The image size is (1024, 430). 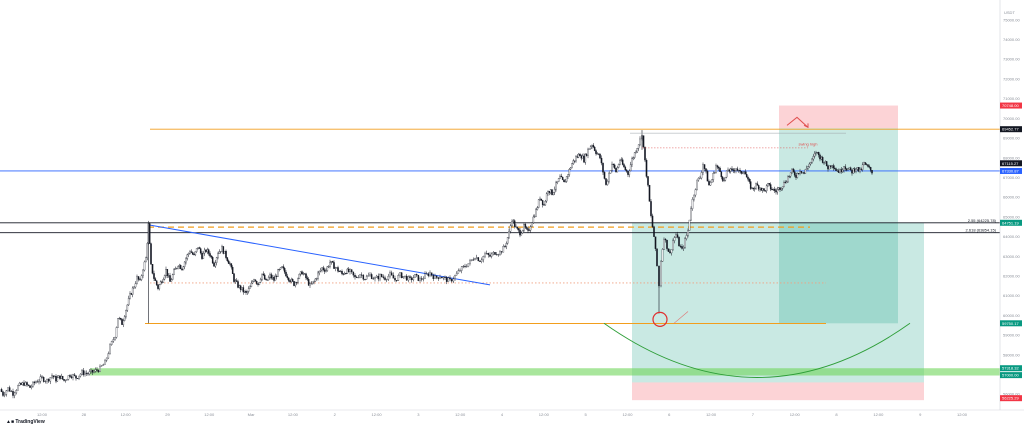 I want to click on x-tick-label: 4, so click(x=502, y=414).